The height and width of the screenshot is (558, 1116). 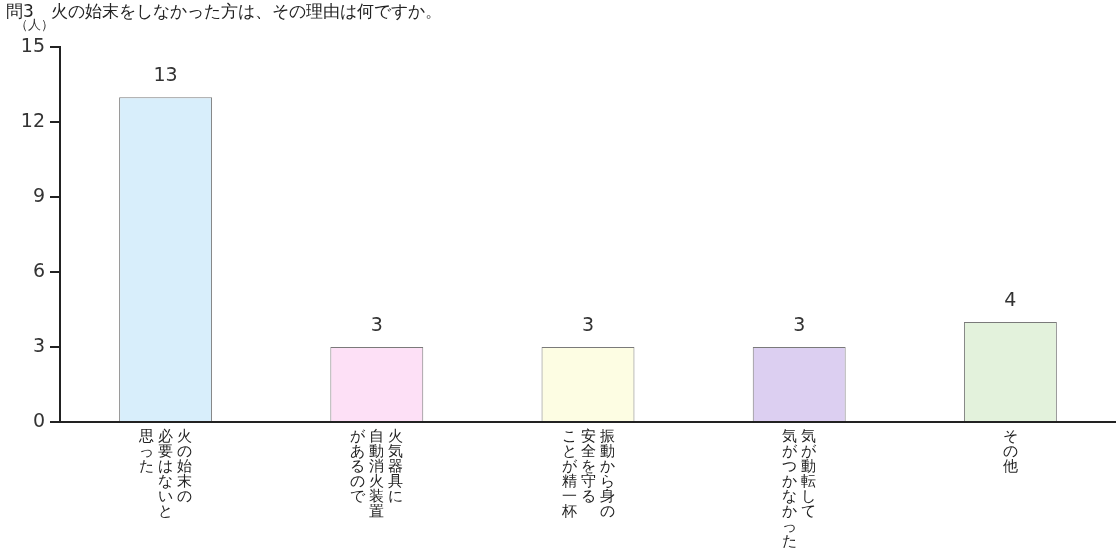 What do you see at coordinates (32, 45) in the screenshot?
I see `y-tick-label: 15` at bounding box center [32, 45].